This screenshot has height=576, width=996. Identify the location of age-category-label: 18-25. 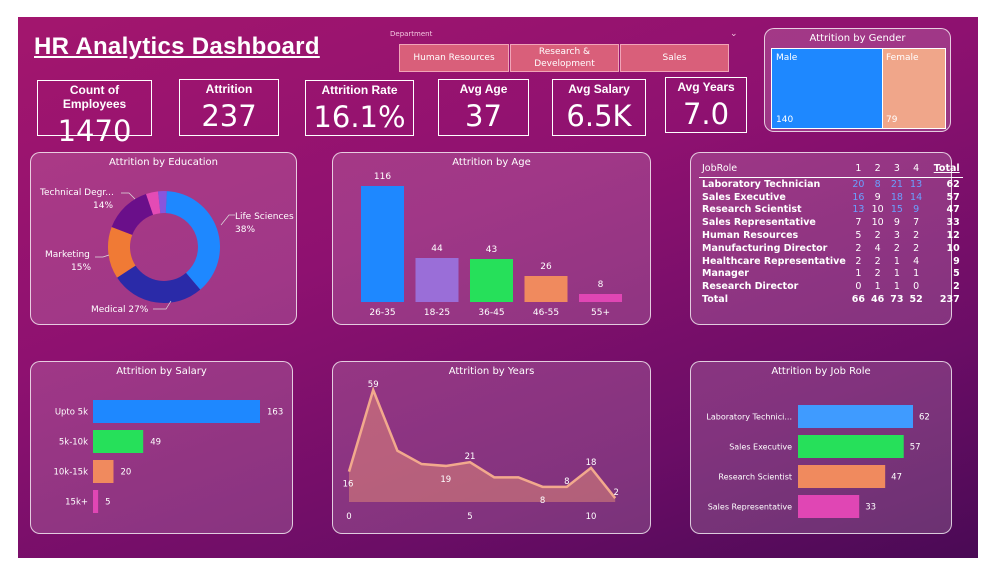
(437, 313).